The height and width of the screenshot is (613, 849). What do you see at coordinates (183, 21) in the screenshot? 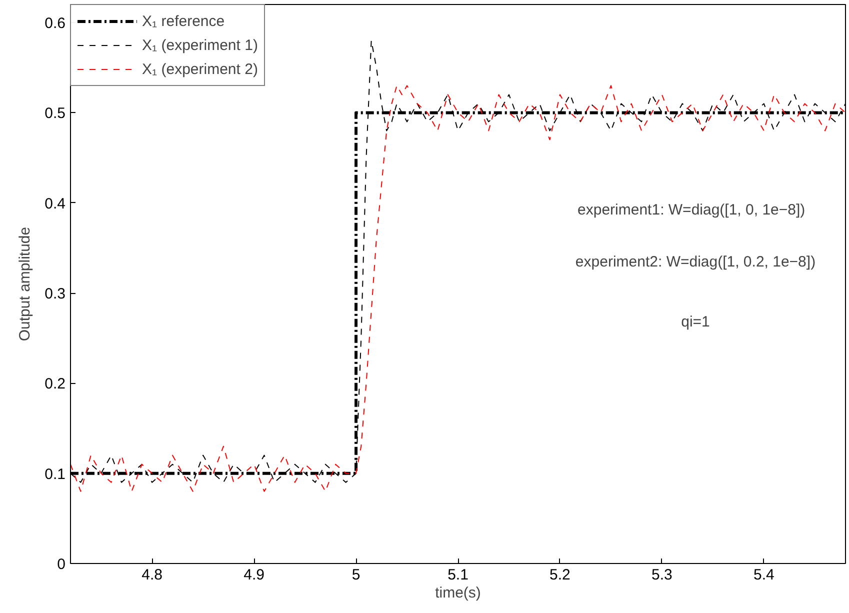
I see `legend-label: X₁ reference` at bounding box center [183, 21].